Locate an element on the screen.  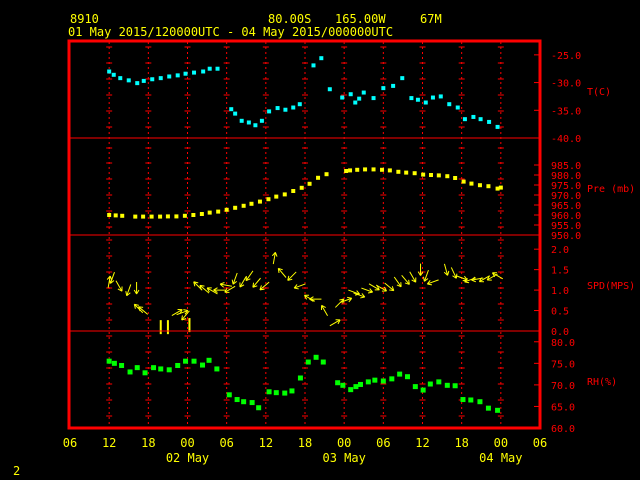
y-tick-label: 960.0 is located at coordinates (566, 216).